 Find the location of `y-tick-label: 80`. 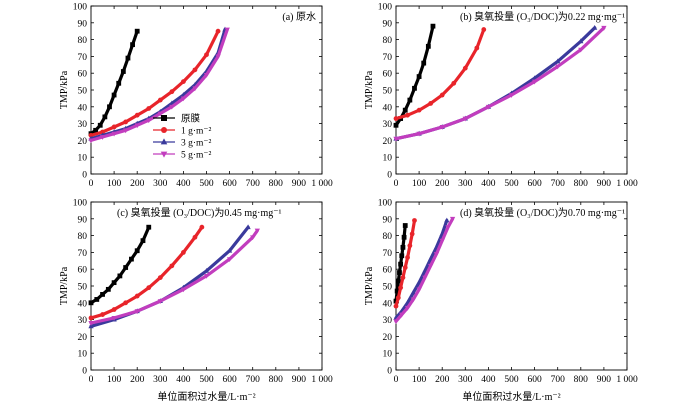

y-tick-label: 80 is located at coordinates (83, 41).